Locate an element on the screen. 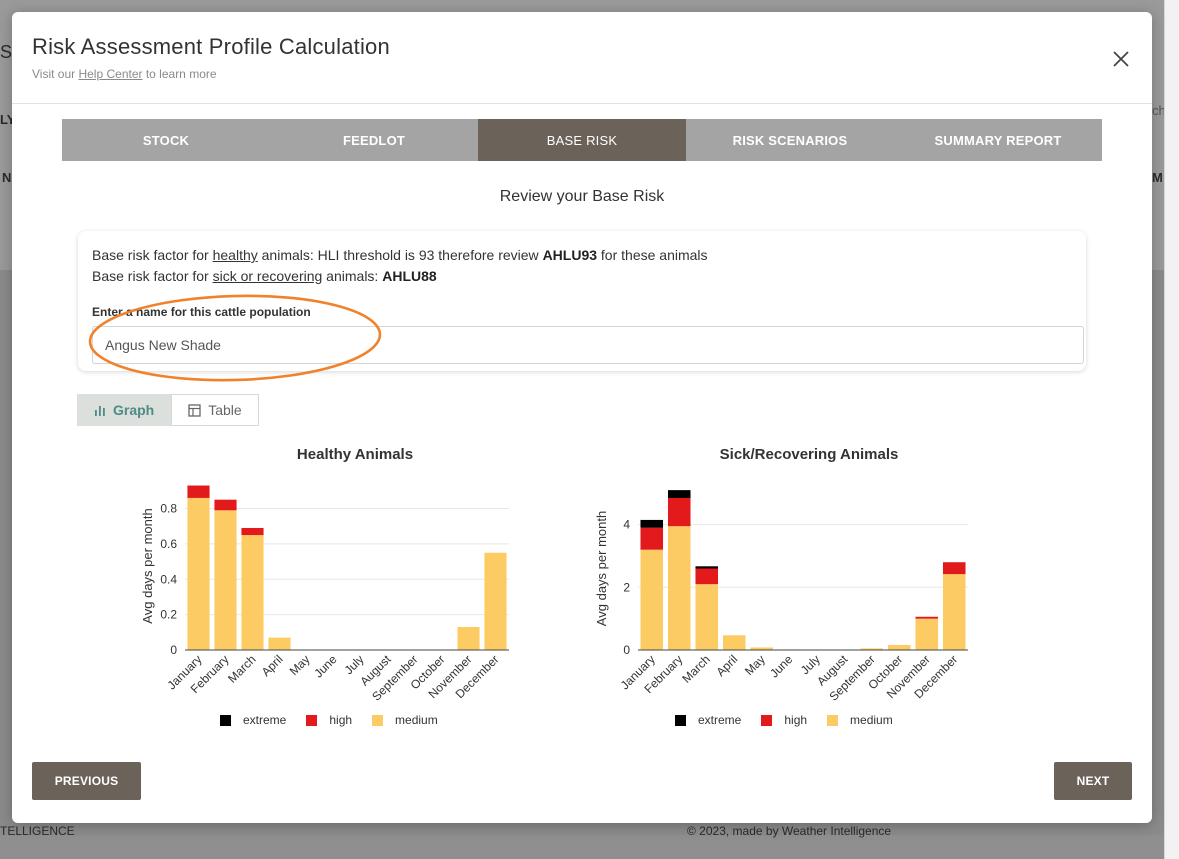 The image size is (1179, 859). sick-chart-legend: extreme high medium is located at coordinates (784, 720).